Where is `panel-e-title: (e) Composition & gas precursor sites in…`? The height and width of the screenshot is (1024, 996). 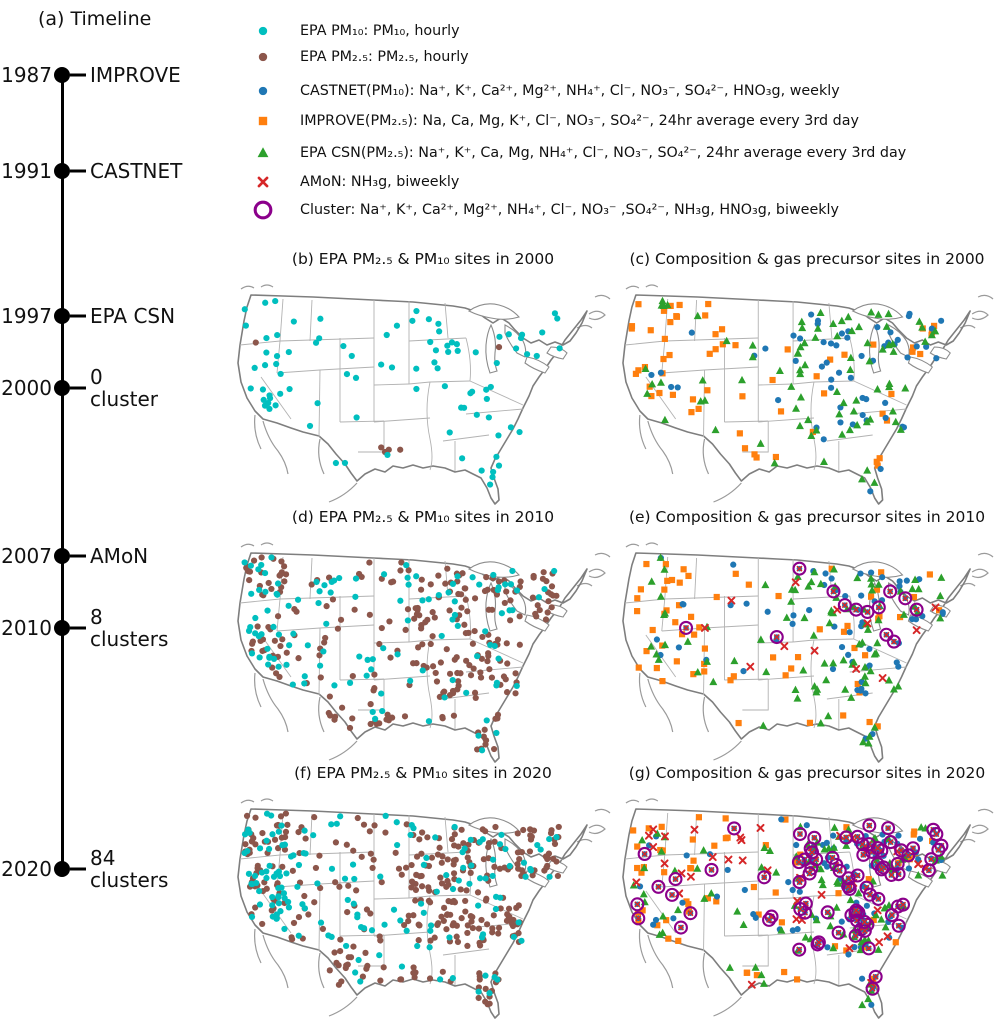 panel-e-title: (e) Composition & gas precursor sites in… is located at coordinates (807, 517).